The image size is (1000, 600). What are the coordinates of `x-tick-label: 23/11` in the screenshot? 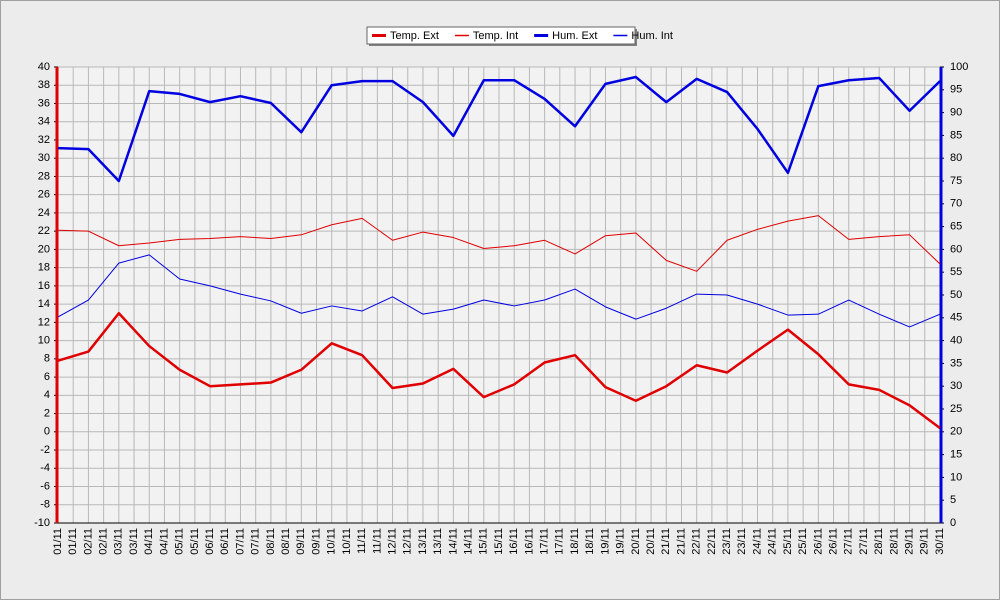 It's located at (742, 541).